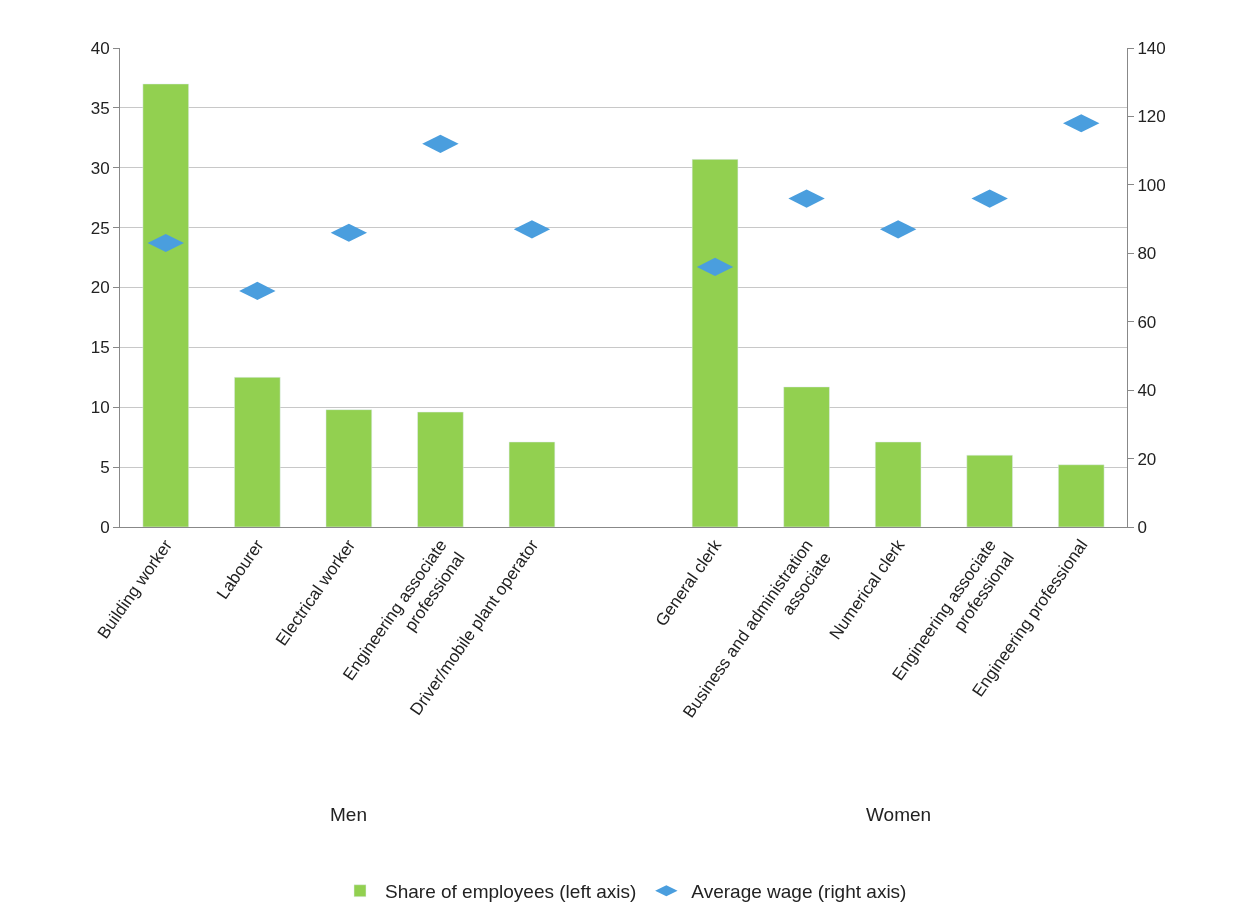 The width and height of the screenshot is (1251, 922). I want to click on y2-tick-label: 60, so click(1147, 322).